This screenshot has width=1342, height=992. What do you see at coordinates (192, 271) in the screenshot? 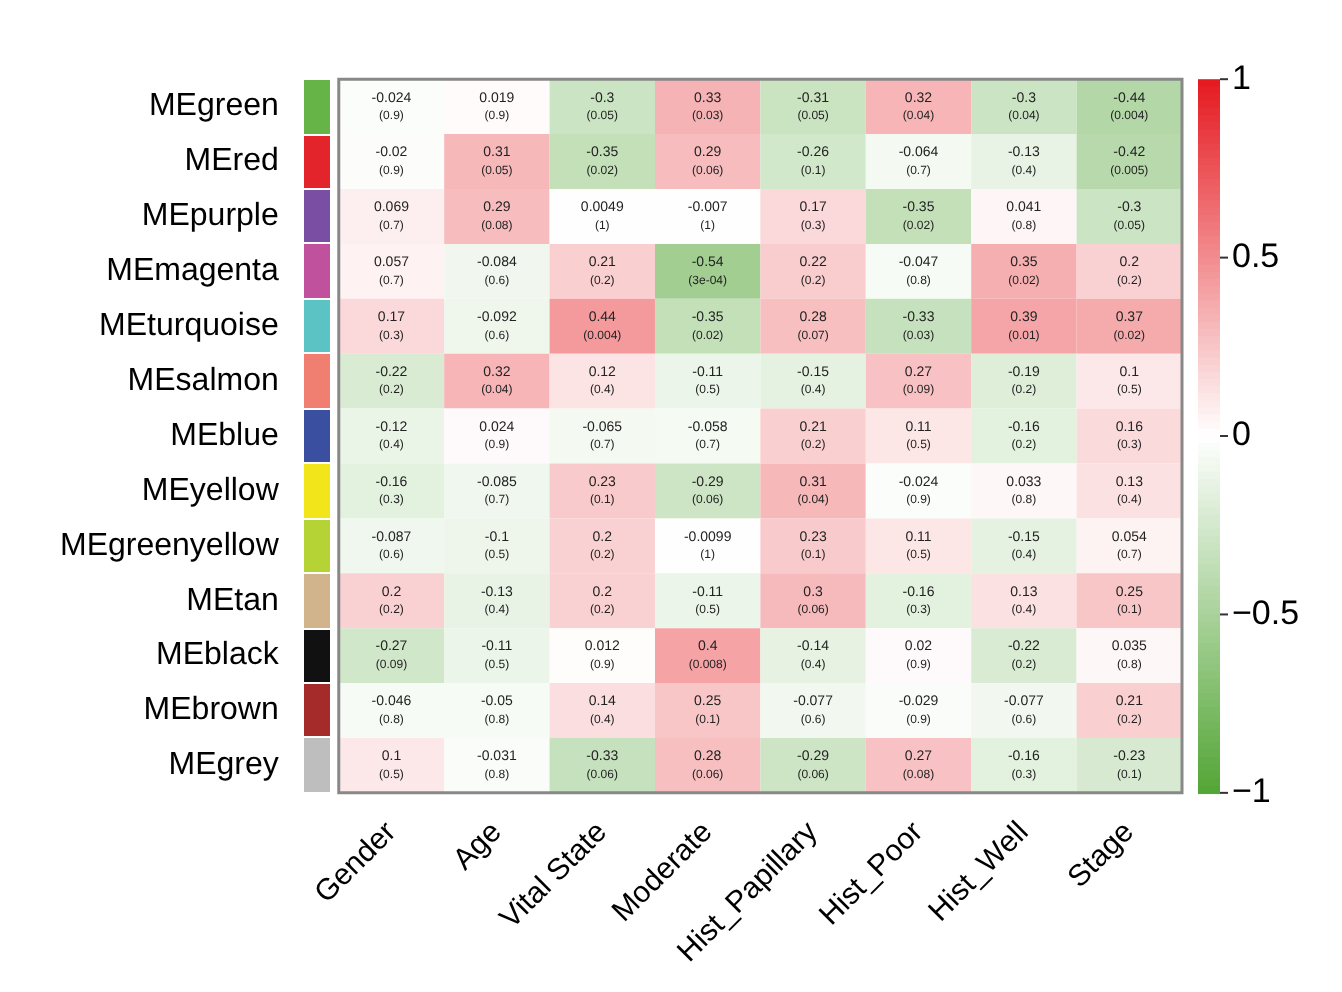
I see `y-tick-label: MEmagenta` at bounding box center [192, 271].